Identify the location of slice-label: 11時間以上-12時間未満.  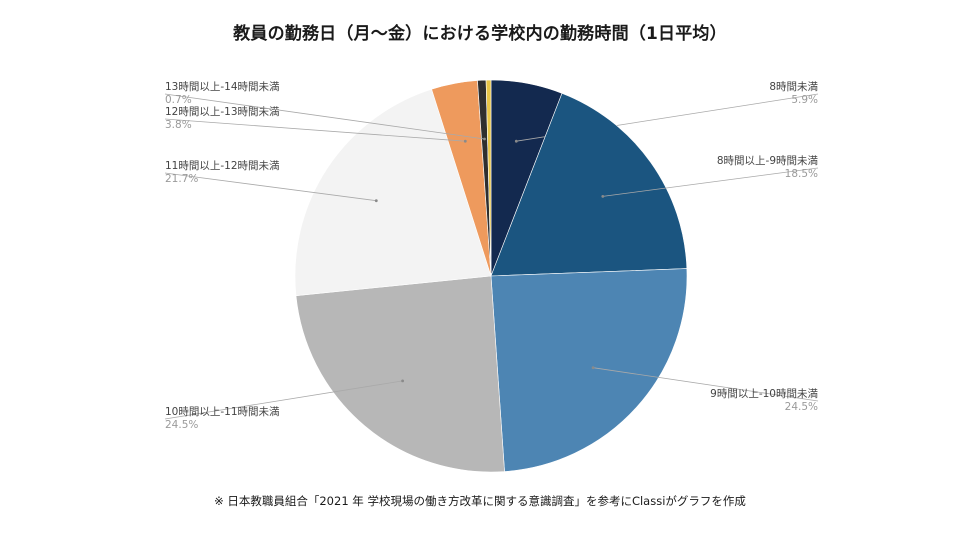
(222, 166).